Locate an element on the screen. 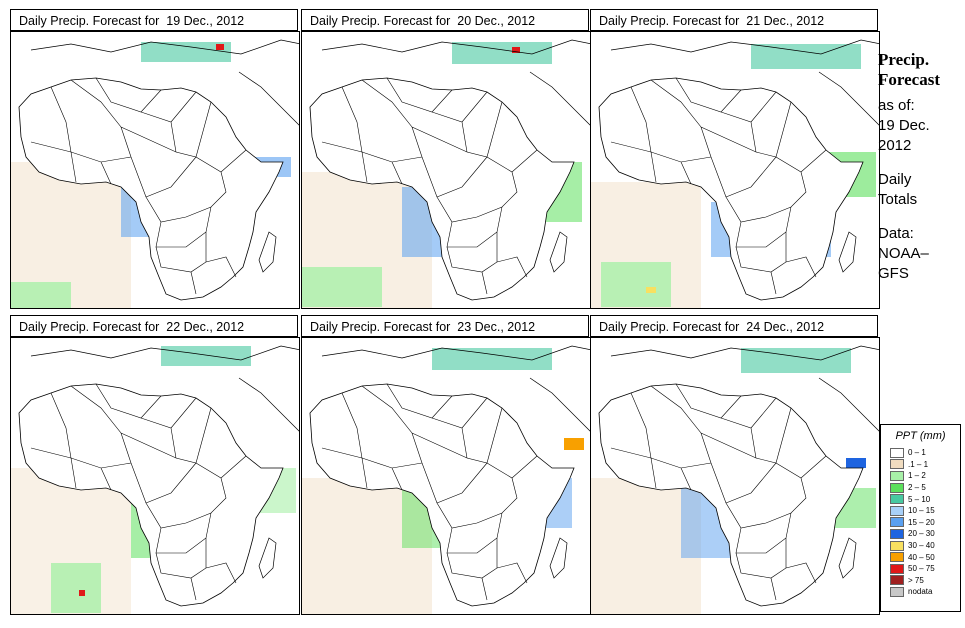 The width and height of the screenshot is (965, 628). forecast-panel-21-dec: Daily Precip. Forecast for 21 Dec., 2012 is located at coordinates (735, 159).